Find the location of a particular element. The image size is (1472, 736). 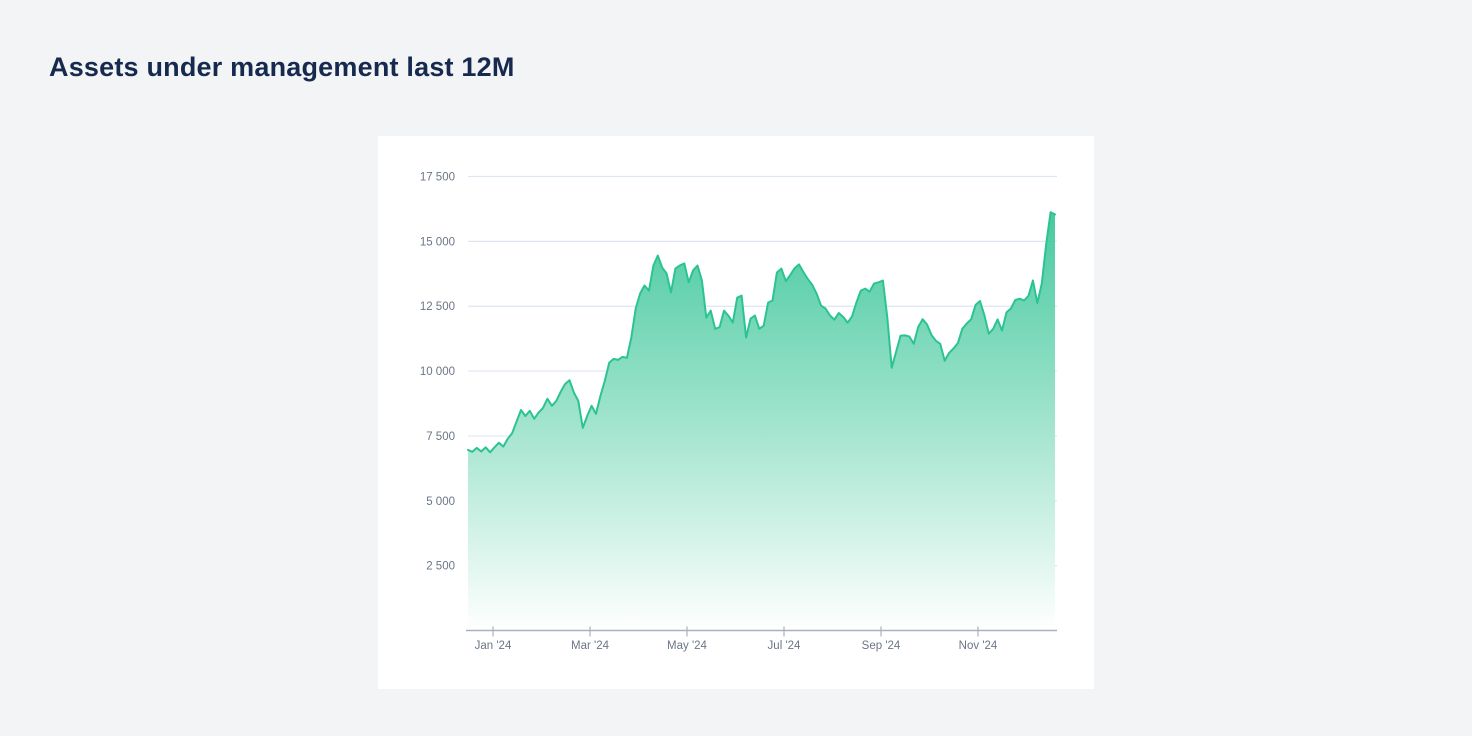

x-tick-label: Mar '24 is located at coordinates (590, 646).